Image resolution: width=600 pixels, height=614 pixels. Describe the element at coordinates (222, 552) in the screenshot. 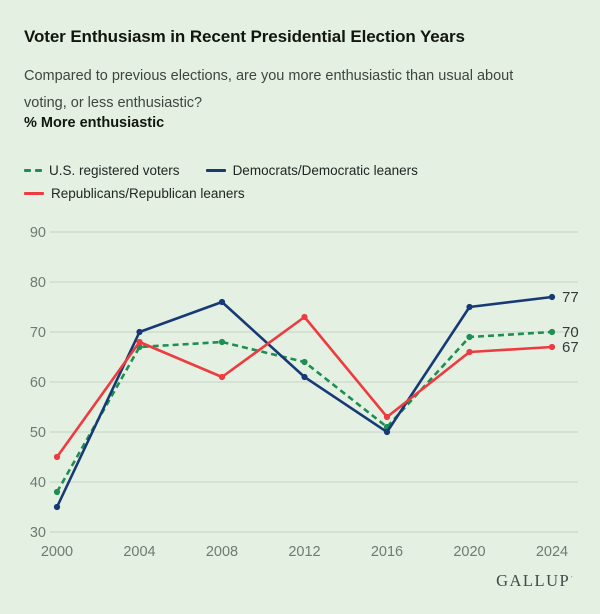

I see `x-tick-2008: 2008` at that location.